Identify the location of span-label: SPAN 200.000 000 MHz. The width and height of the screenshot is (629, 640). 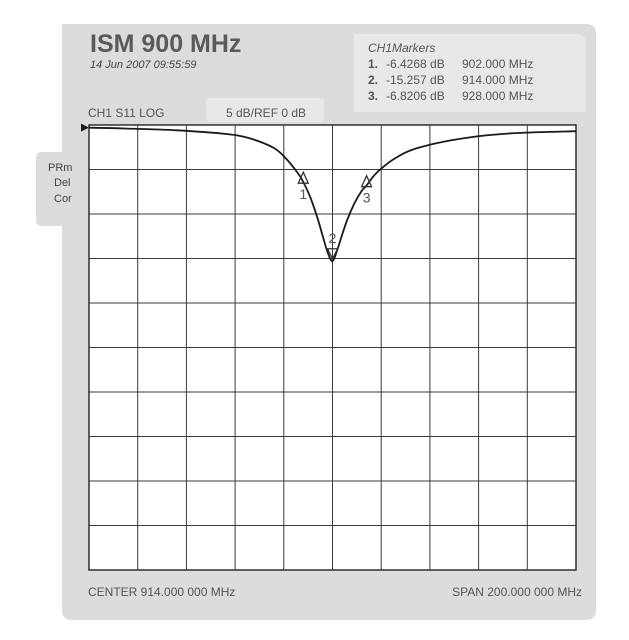
(517, 592).